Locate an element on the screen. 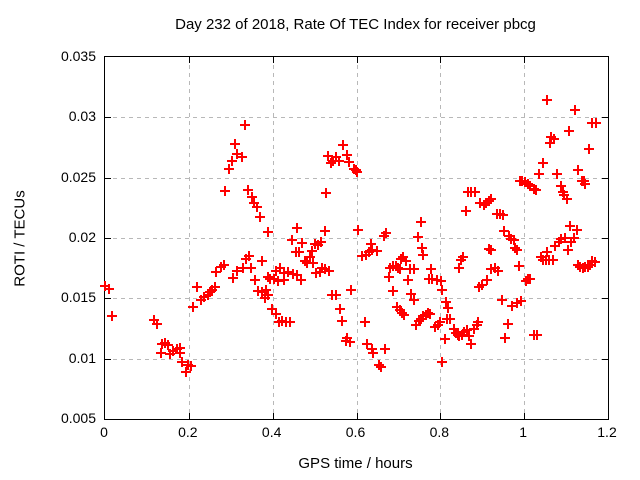 The image size is (640, 480). x-tick-label: 0.8 is located at coordinates (439, 432).